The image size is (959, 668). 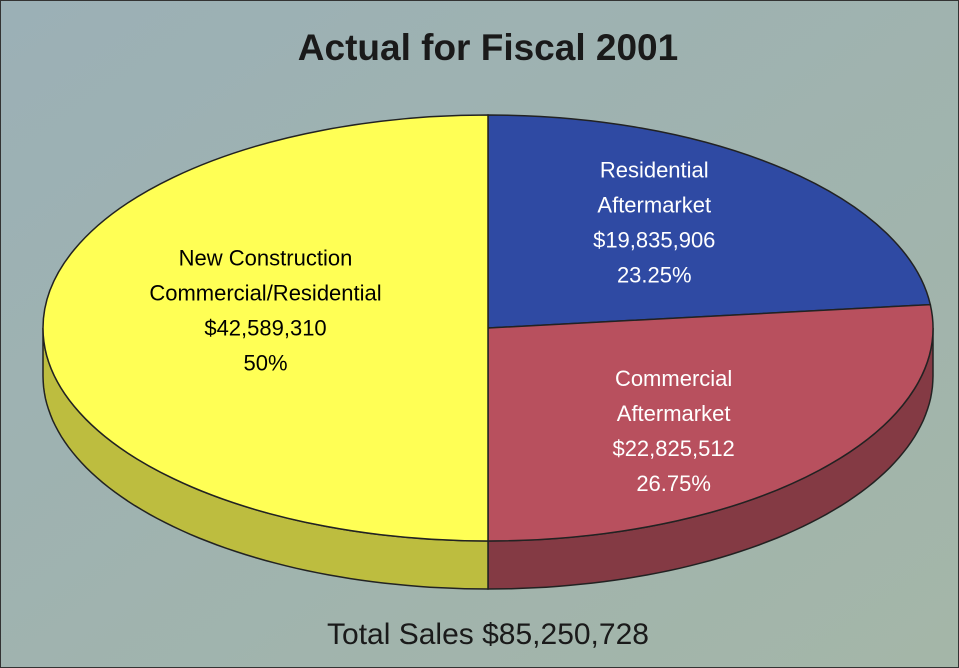 I want to click on amount-label: $22,825,512, so click(x=673, y=448).